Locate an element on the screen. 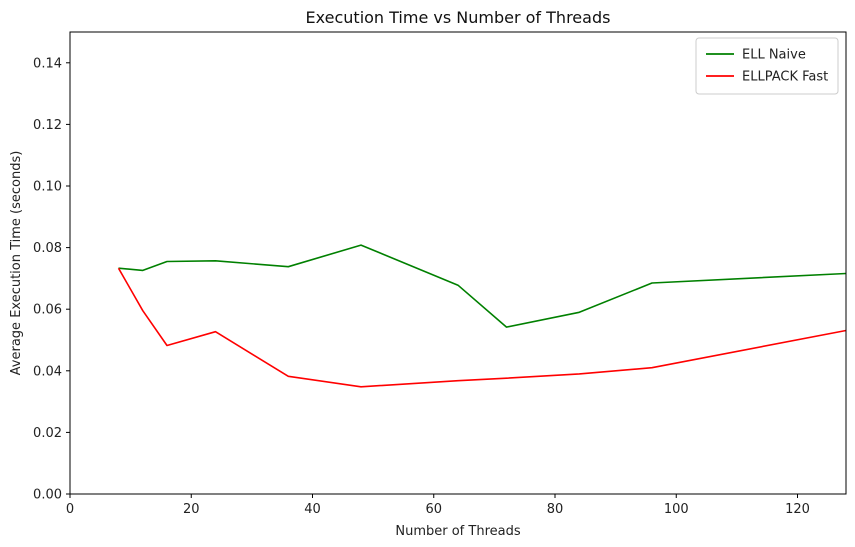 The height and width of the screenshot is (547, 855). x-tick-label: 0 is located at coordinates (70, 509).